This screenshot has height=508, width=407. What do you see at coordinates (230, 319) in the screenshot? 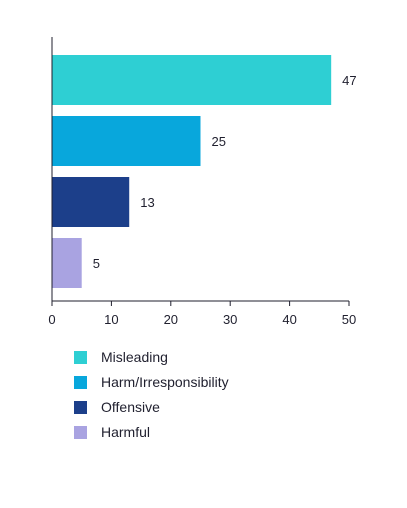
I see `x-tick-label-30: 30` at bounding box center [230, 319].